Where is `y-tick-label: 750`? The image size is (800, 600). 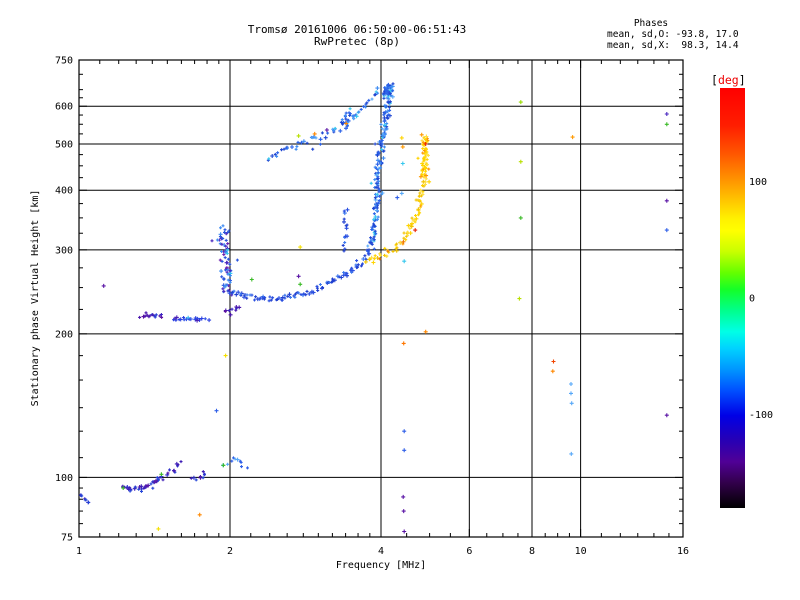
y-tick-label: 750 is located at coordinates (64, 61).